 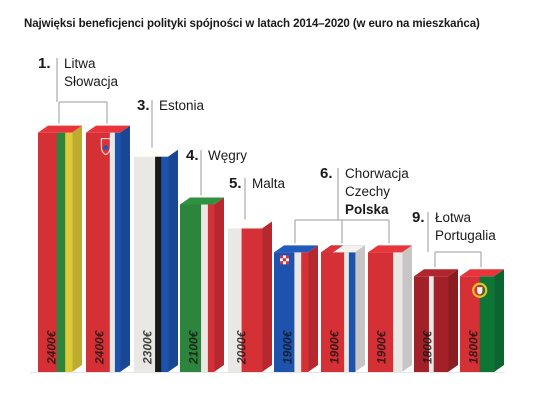 What do you see at coordinates (219, 284) in the screenshot?
I see `bar-side-hungary` at bounding box center [219, 284].